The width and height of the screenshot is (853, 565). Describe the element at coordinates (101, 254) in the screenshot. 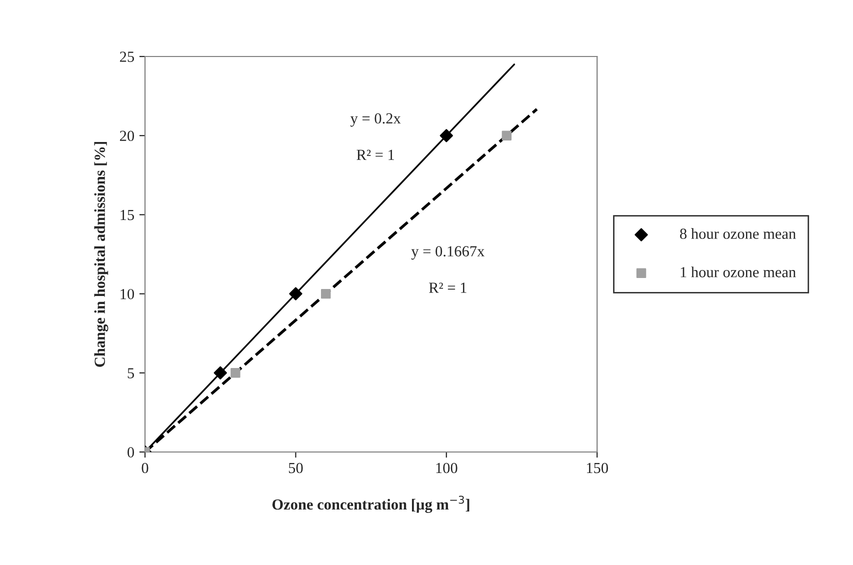

I see `y-axis-title: Change in hospital admissions [%]` at that location.